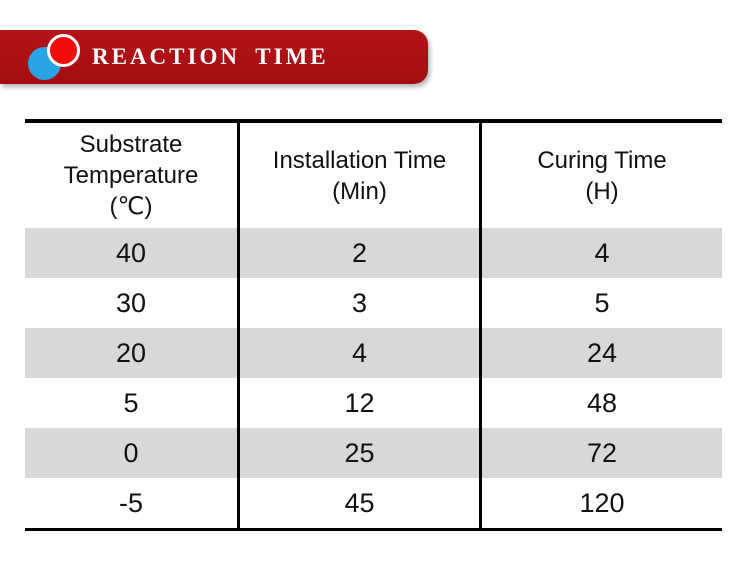 This screenshot has width=750, height=578. I want to click on column-header-substrate-temperature: Substrate Temperature (℃), so click(132, 175).